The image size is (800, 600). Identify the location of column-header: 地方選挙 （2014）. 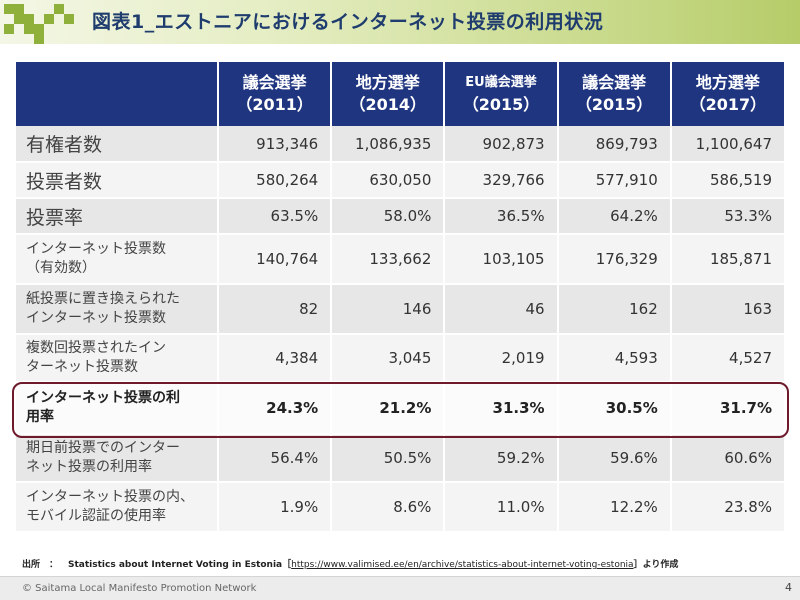
(388, 94).